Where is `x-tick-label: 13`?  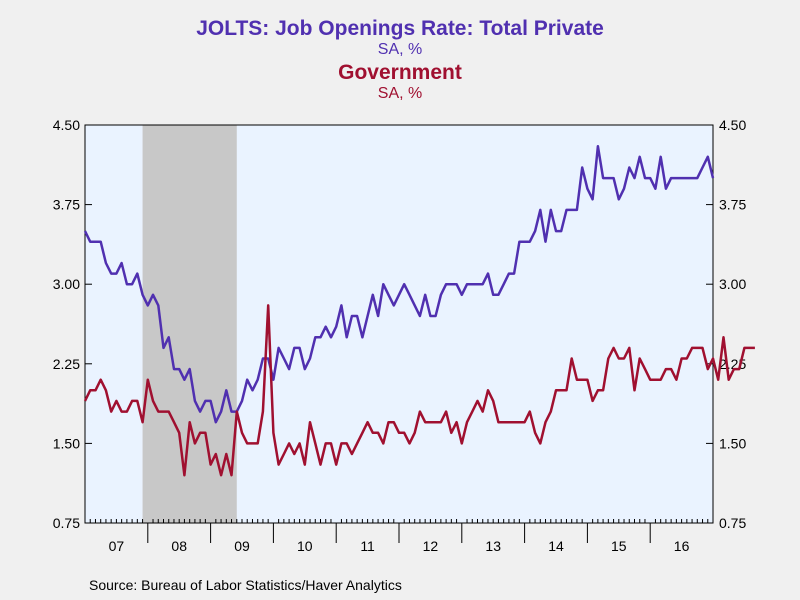
x-tick-label: 13 is located at coordinates (493, 546).